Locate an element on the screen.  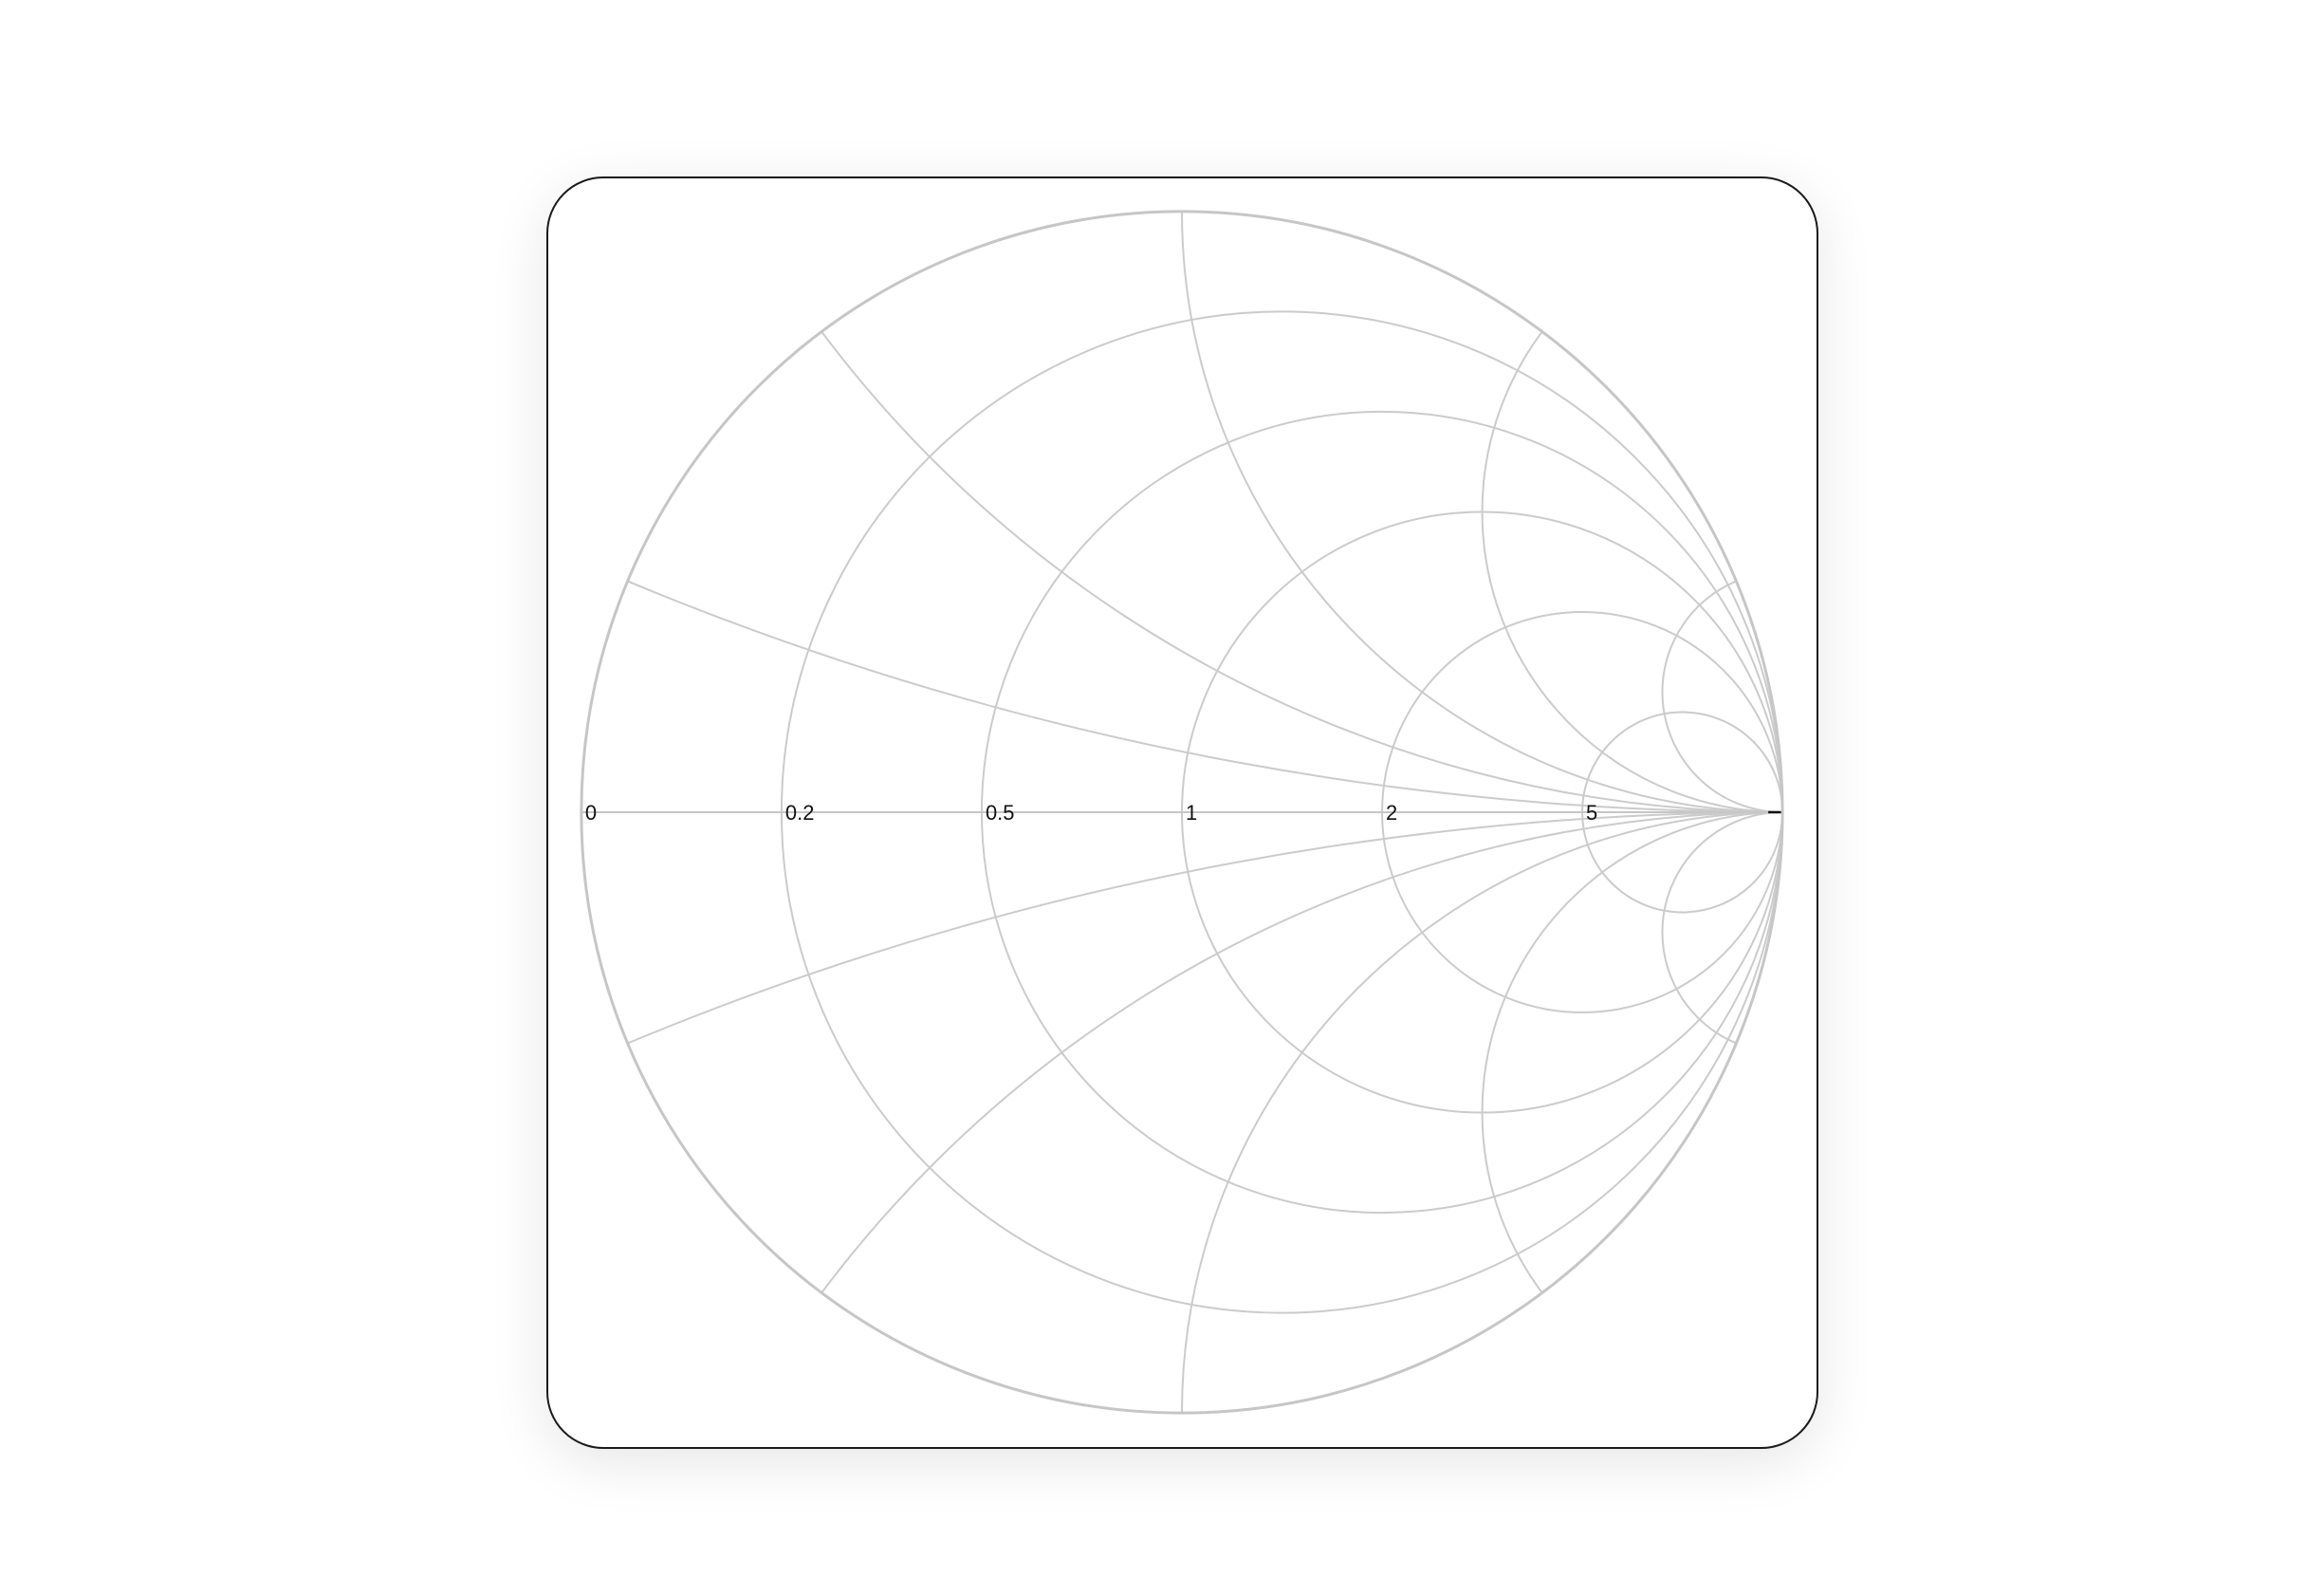
resistance-axis-labels: 0 0.2 0.5 1 2 5 is located at coordinates (1091, 813).